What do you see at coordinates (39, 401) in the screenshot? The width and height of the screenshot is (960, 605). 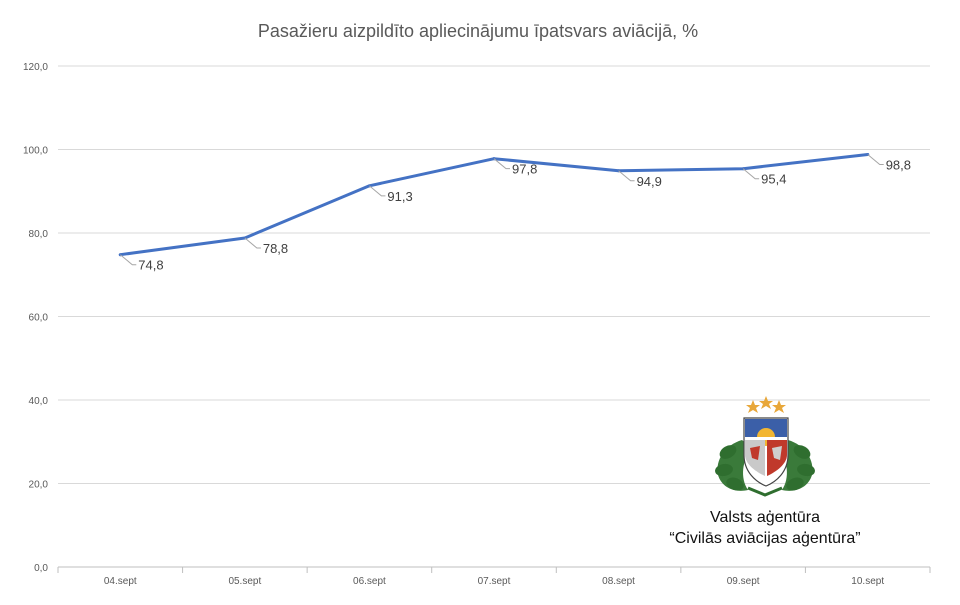 I see `y-tick-label: 40,0` at bounding box center [39, 401].